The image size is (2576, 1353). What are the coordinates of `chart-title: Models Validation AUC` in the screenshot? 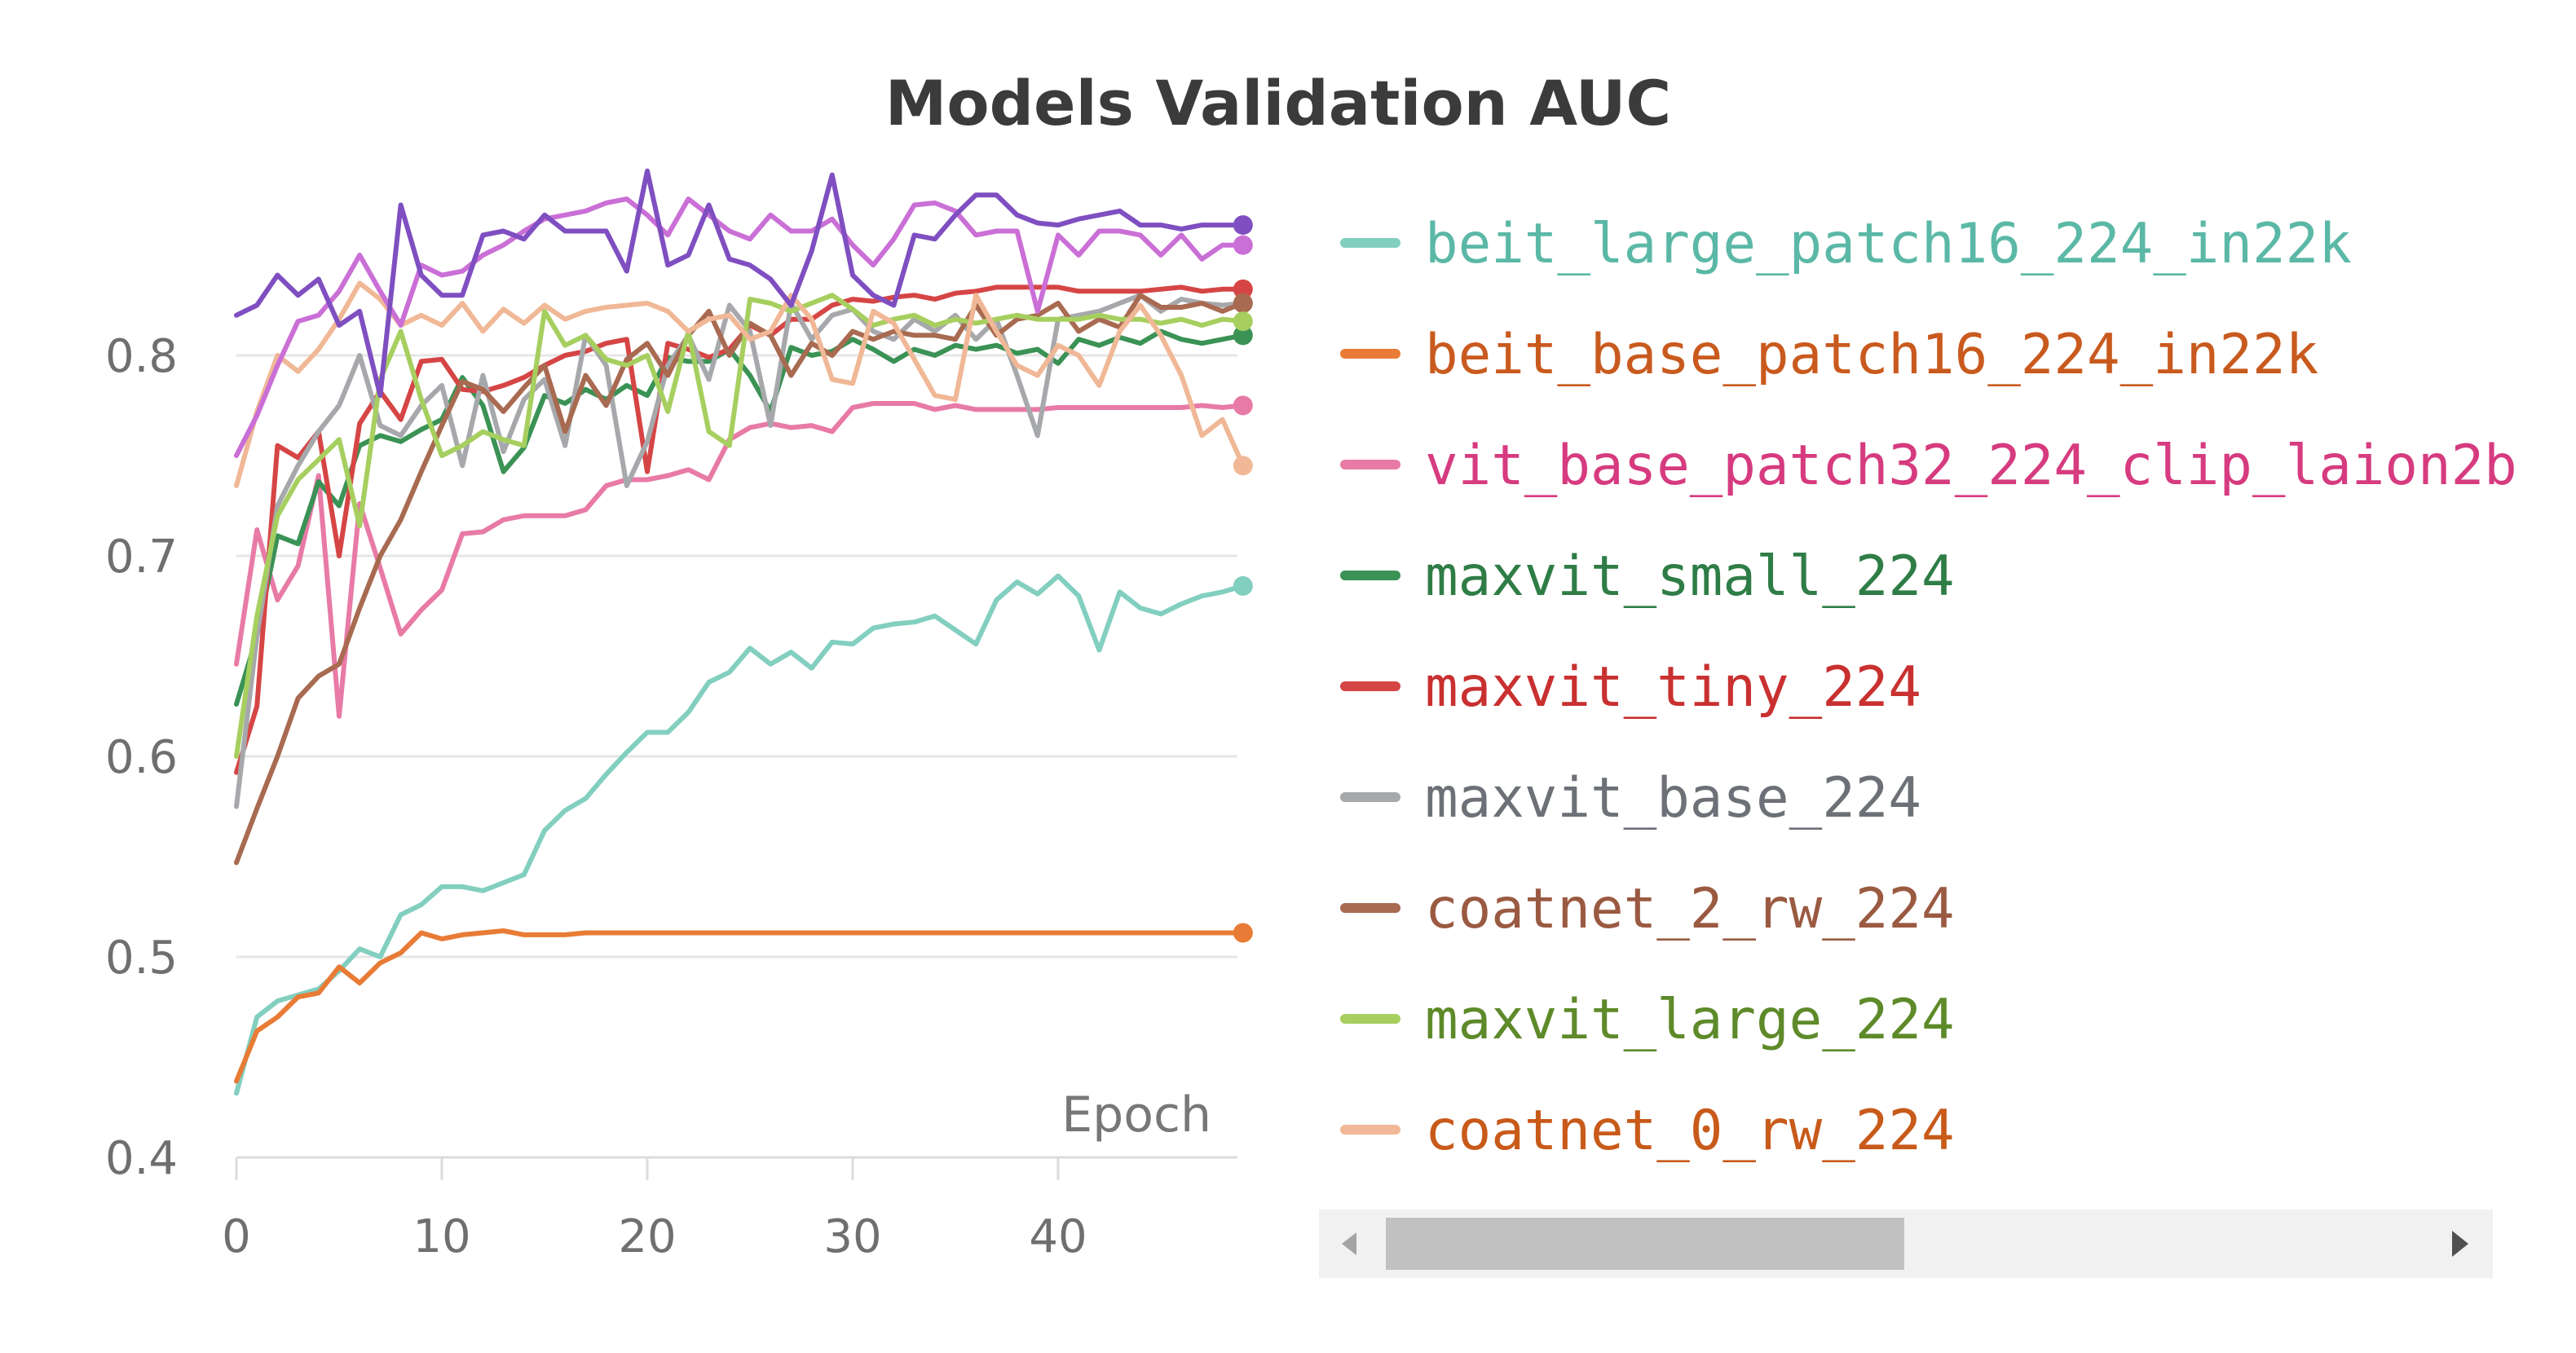 It's located at (1278, 103).